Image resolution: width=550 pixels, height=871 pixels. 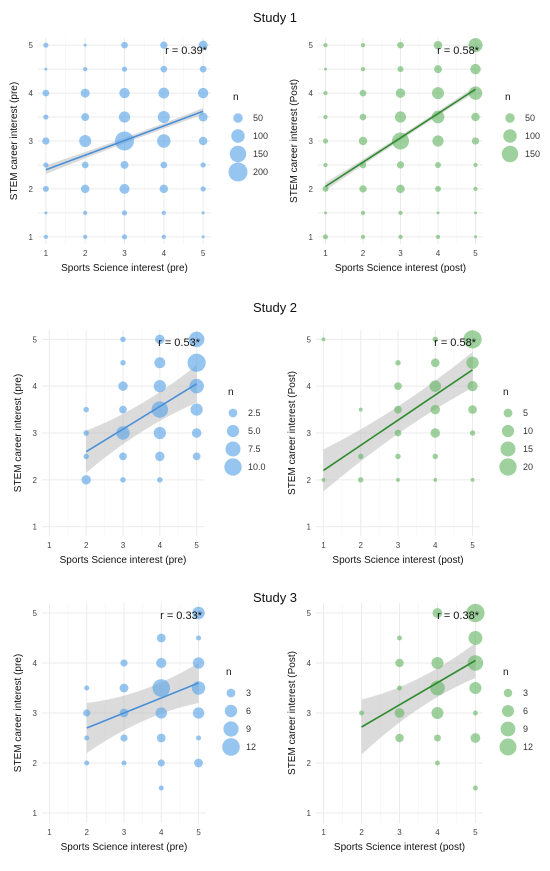 What do you see at coordinates (361, 545) in the screenshot?
I see `x-tick-label: 2` at bounding box center [361, 545].